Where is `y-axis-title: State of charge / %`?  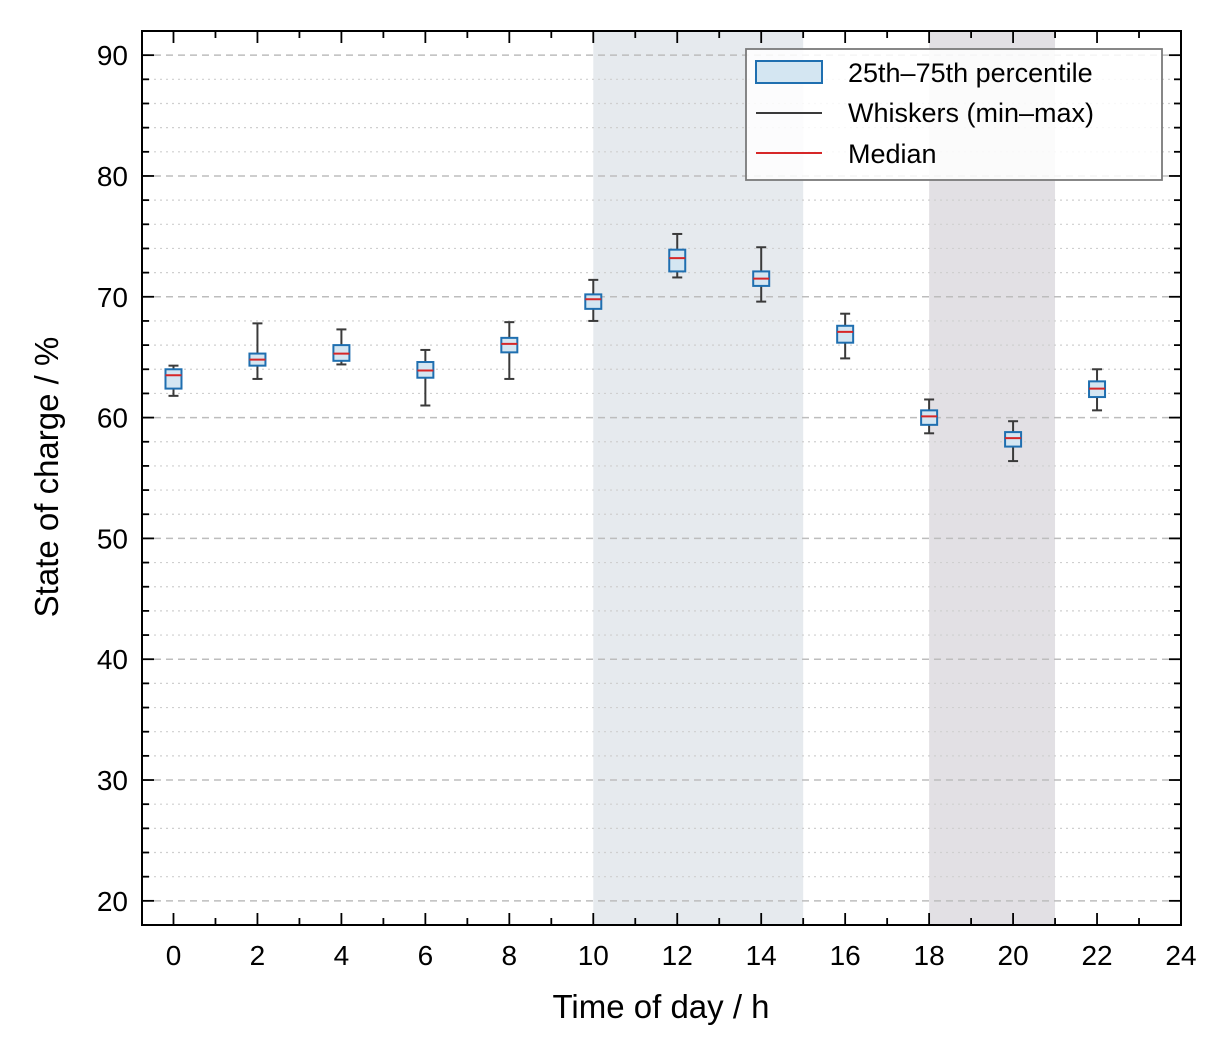 y-axis-title: State of charge / % is located at coordinates (46, 477).